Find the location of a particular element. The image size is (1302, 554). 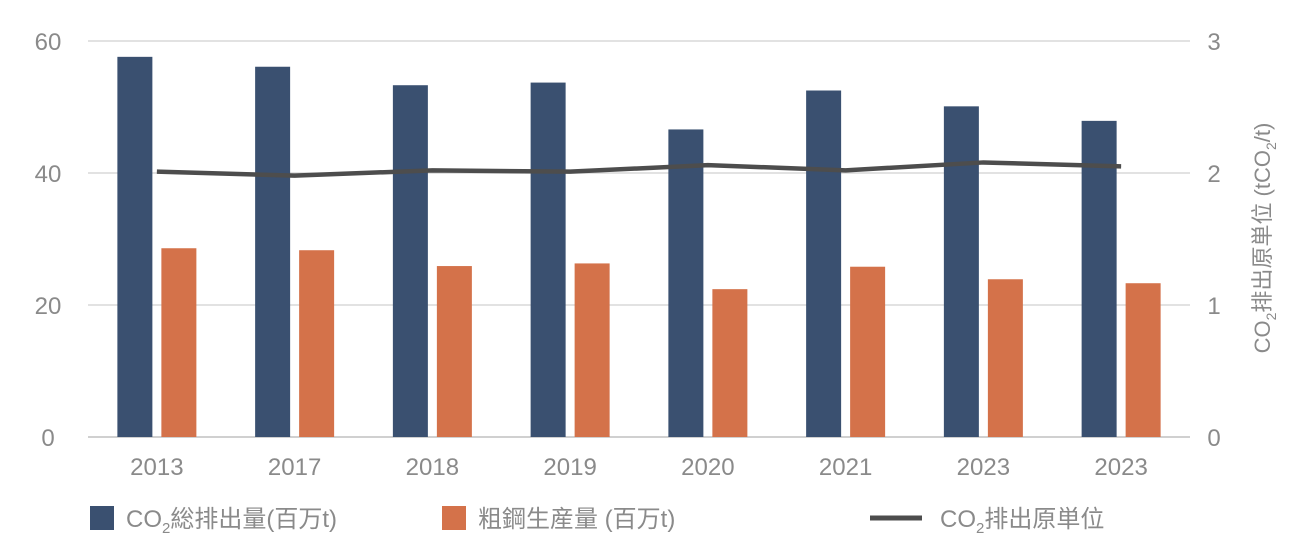

x-tick-label: 2017 is located at coordinates (294, 467).